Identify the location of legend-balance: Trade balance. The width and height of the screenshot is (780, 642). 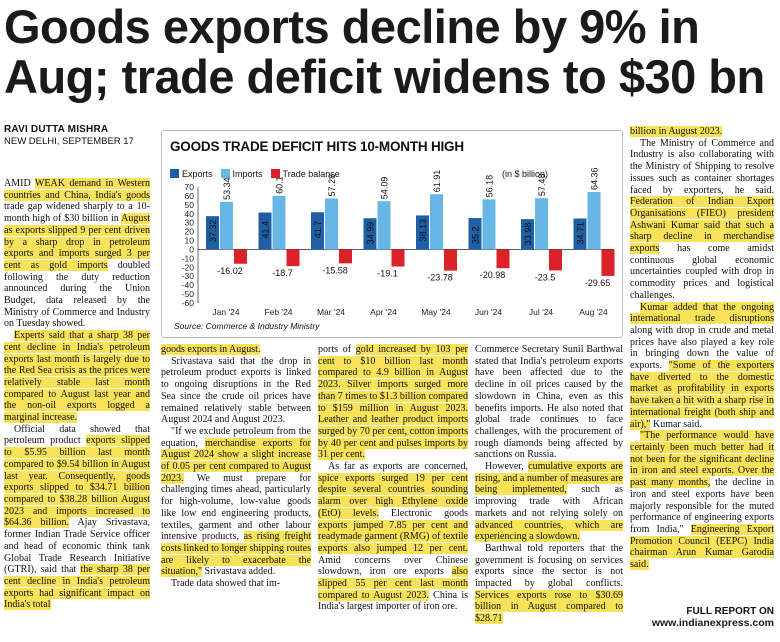
(305, 174).